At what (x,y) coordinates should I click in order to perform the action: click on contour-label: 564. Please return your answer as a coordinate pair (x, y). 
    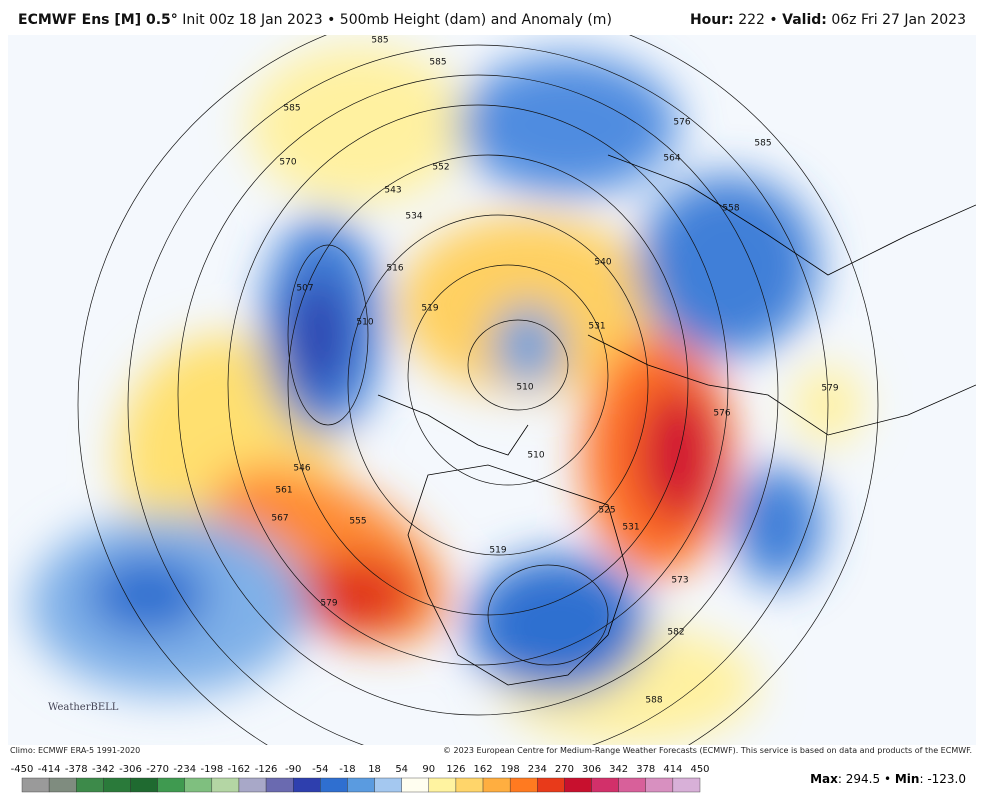
    Looking at the image, I should click on (671, 159).